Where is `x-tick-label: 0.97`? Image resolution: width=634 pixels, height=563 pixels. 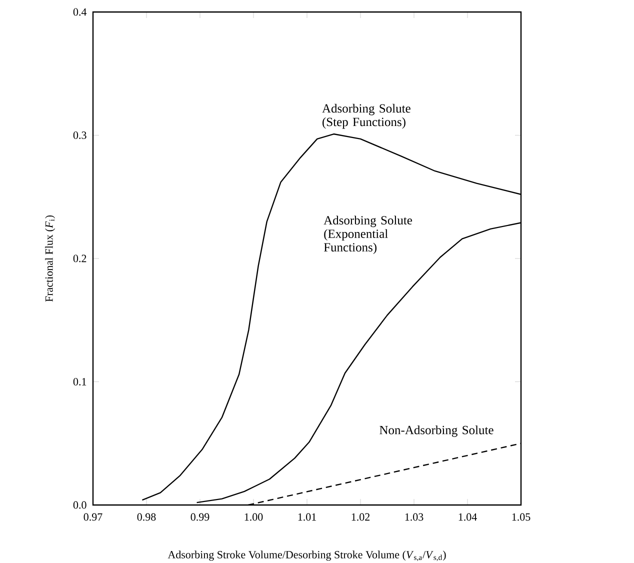
x-tick-label: 0.97 is located at coordinates (93, 517).